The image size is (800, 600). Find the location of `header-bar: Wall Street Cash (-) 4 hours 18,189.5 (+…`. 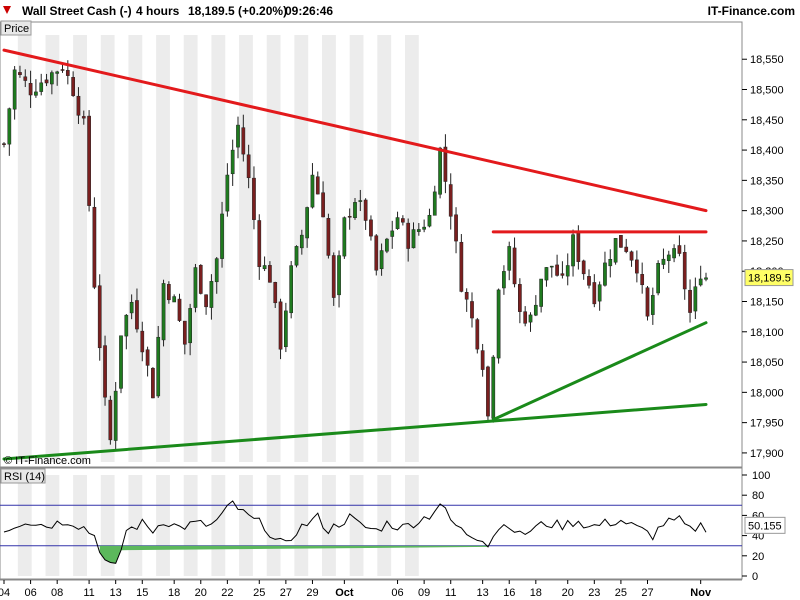

header-bar: Wall Street Cash (-) 4 hours 18,189.5 (+… is located at coordinates (400, 11).